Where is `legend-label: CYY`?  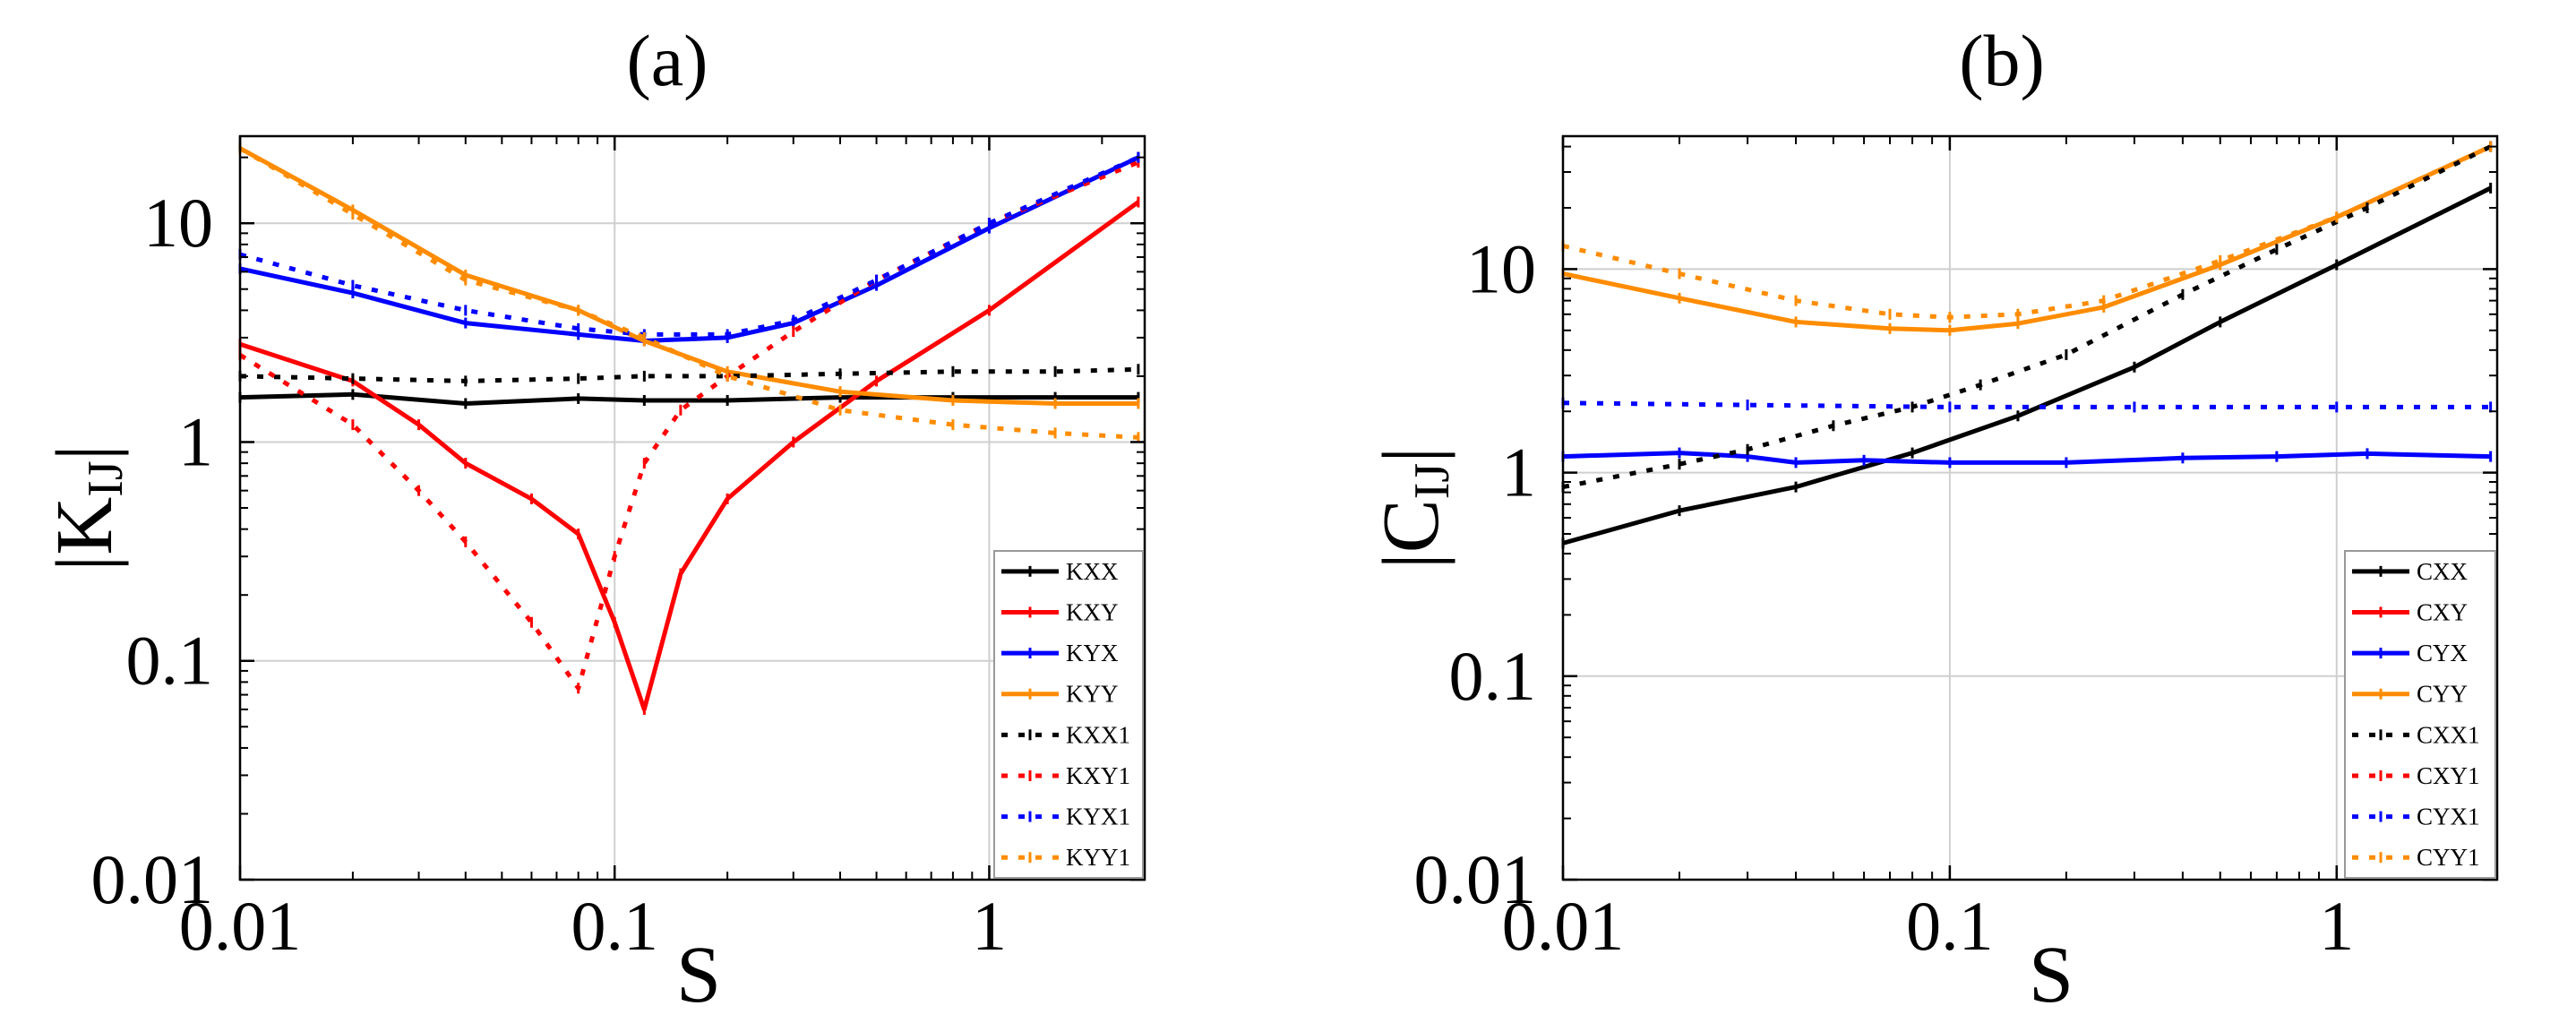
legend-label: CYY is located at coordinates (2442, 694).